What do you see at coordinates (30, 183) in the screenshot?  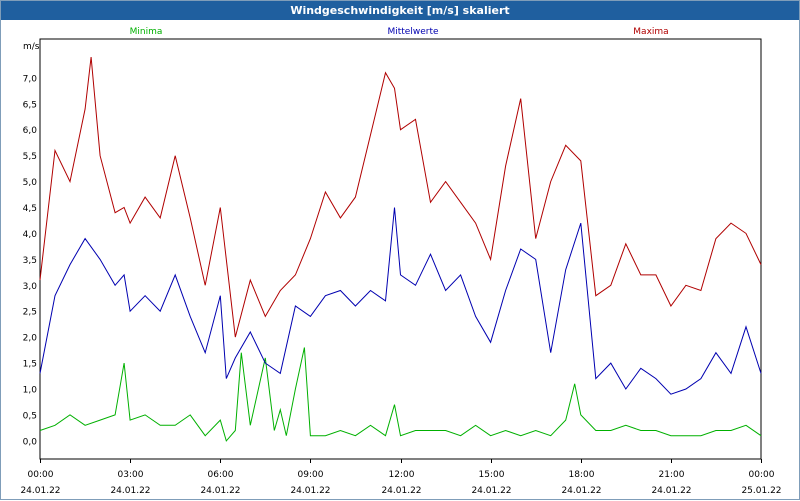 I see `y-tick-label: 5,0` at bounding box center [30, 183].